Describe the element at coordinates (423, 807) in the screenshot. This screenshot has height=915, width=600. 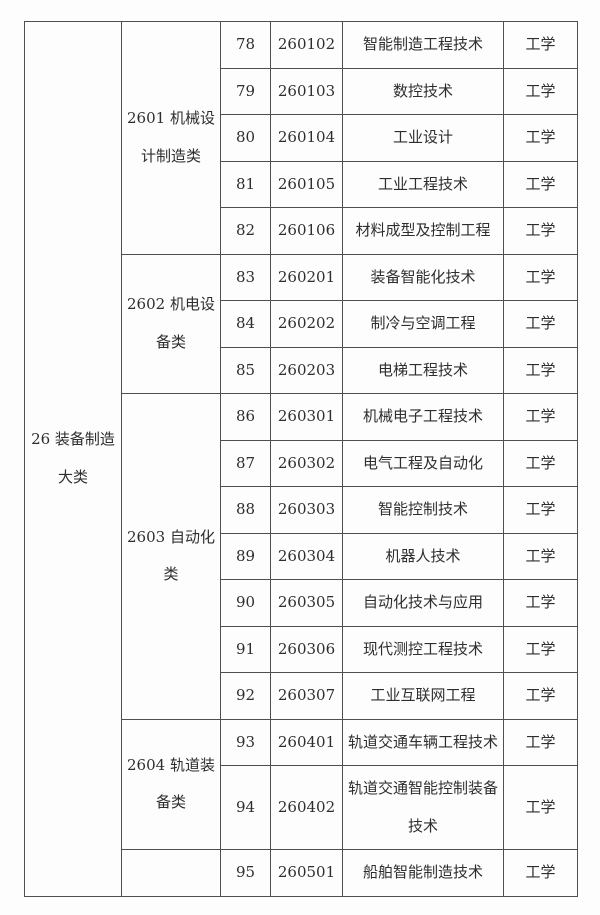
I see `program-name-cell: 轨道交通智能控制装备技术` at that location.